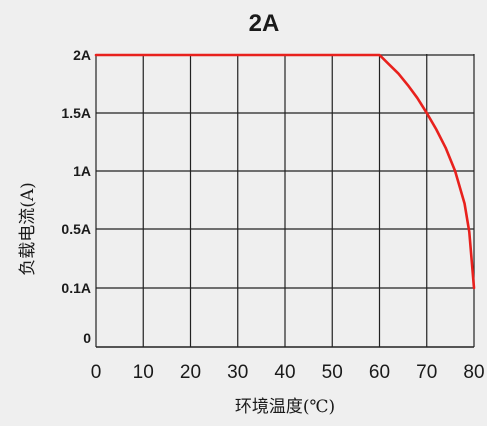 Image resolution: width=487 pixels, height=426 pixels. What do you see at coordinates (379, 372) in the screenshot?
I see `x-tick-label: 60` at bounding box center [379, 372].